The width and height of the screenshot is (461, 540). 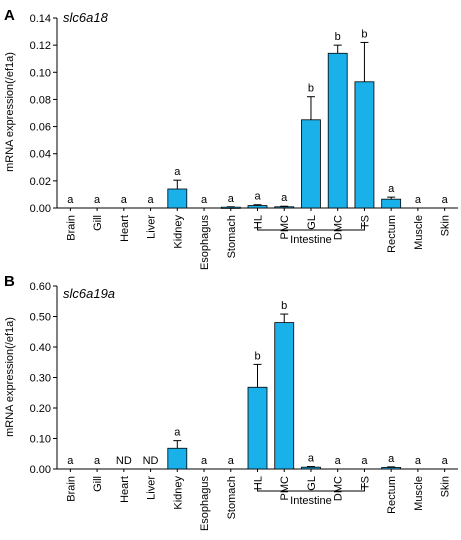 What do you see at coordinates (40, 155) in the screenshot?
I see `y-tick-label: 0.04` at bounding box center [40, 155].